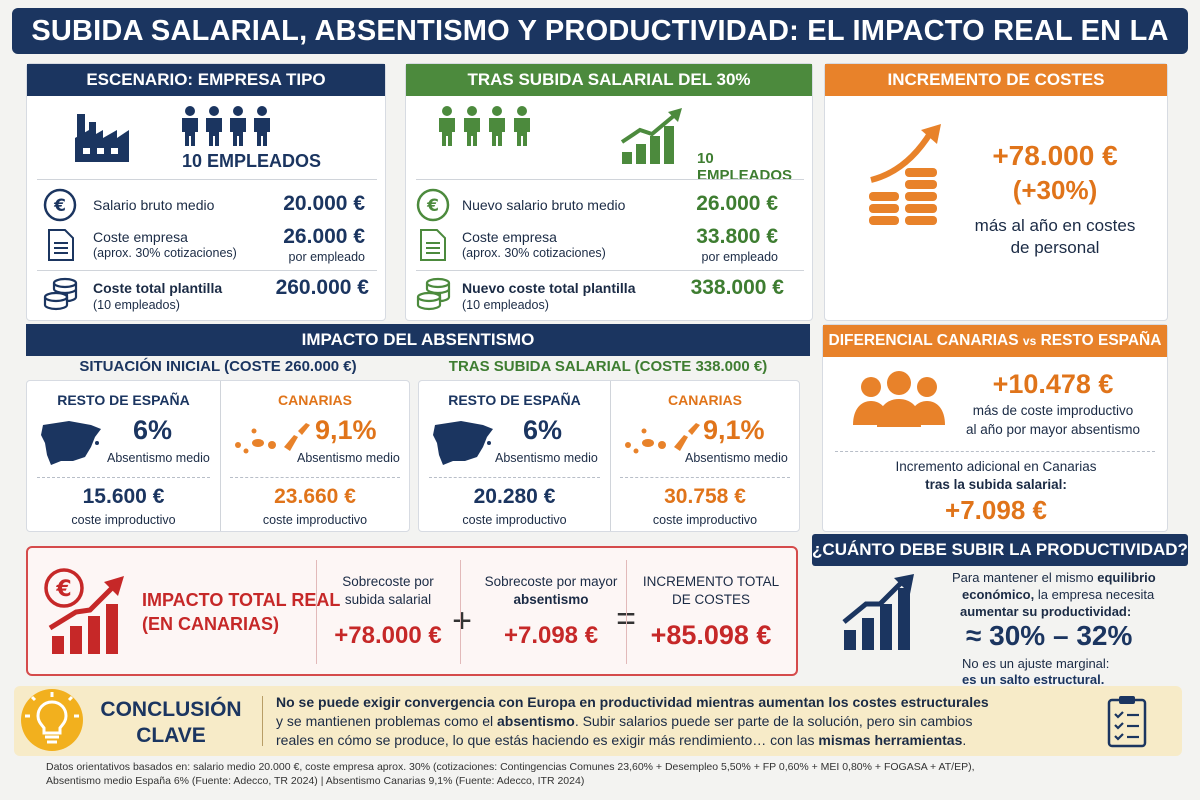 Image resolution: width=1200 pixels, height=800 pixels. Describe the element at coordinates (71, 443) in the screenshot. I see `spain-map-icon` at that location.